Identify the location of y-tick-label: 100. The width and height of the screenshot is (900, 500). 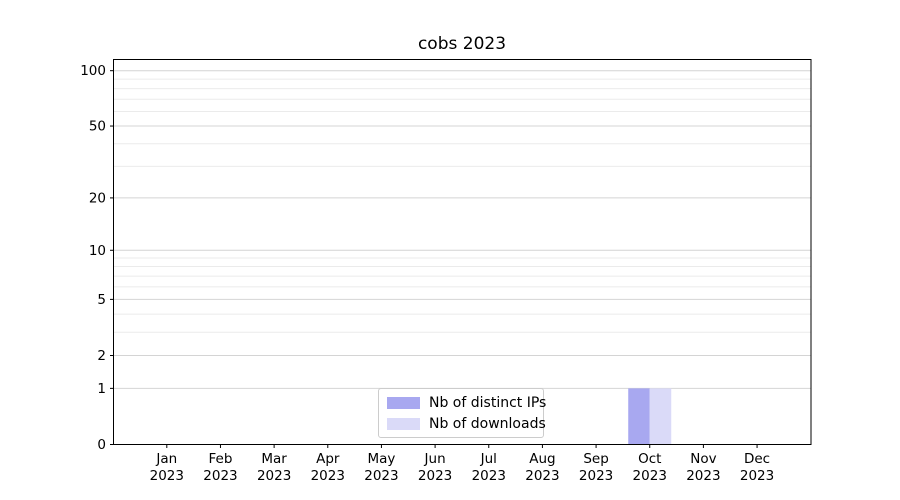
(93, 71).